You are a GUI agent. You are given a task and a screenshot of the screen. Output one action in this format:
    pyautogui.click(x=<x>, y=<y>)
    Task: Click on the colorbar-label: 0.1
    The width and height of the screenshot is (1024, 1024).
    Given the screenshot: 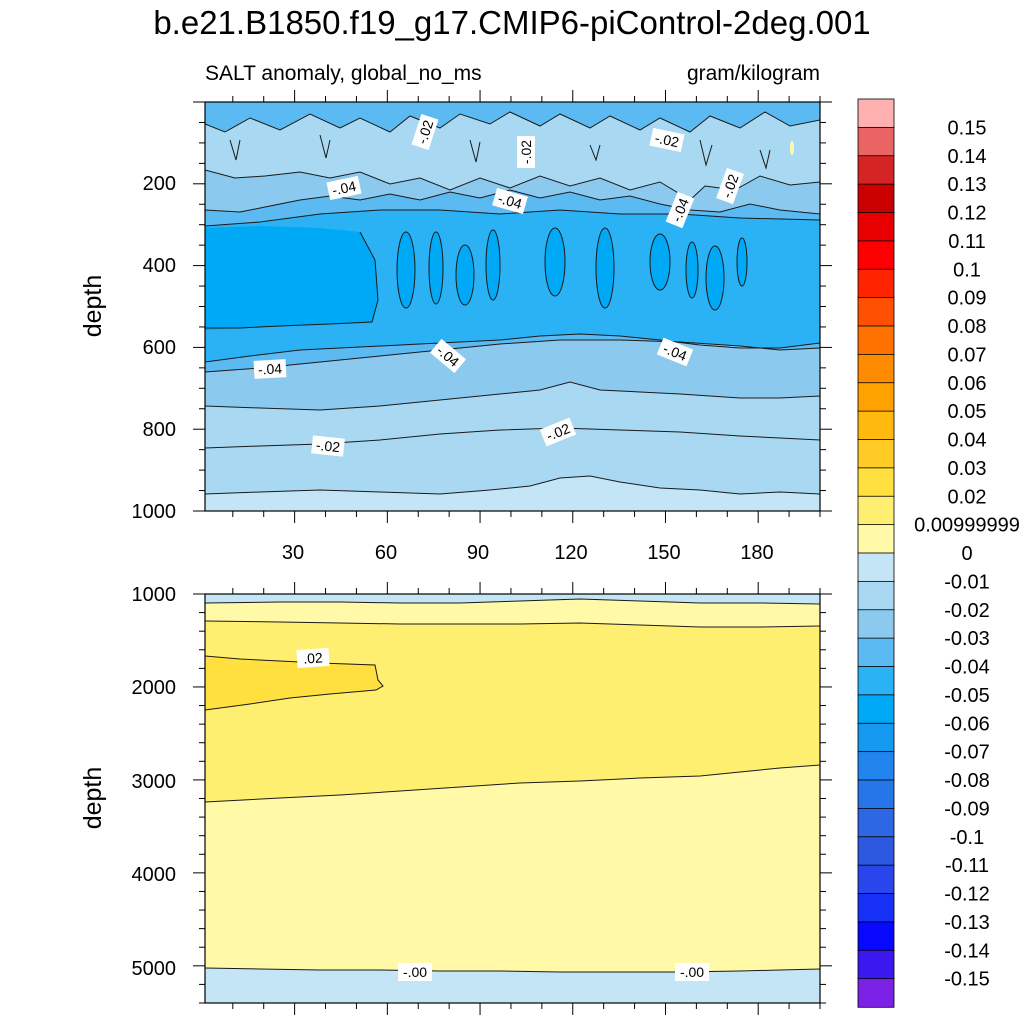 What is the action you would take?
    pyautogui.click(x=967, y=270)
    